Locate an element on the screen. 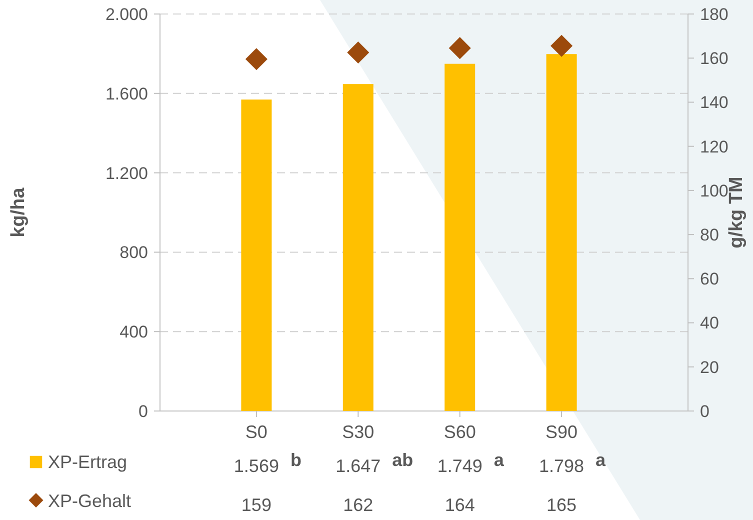 This screenshot has width=753, height=520. y2-tick-label: 20 is located at coordinates (709, 367).